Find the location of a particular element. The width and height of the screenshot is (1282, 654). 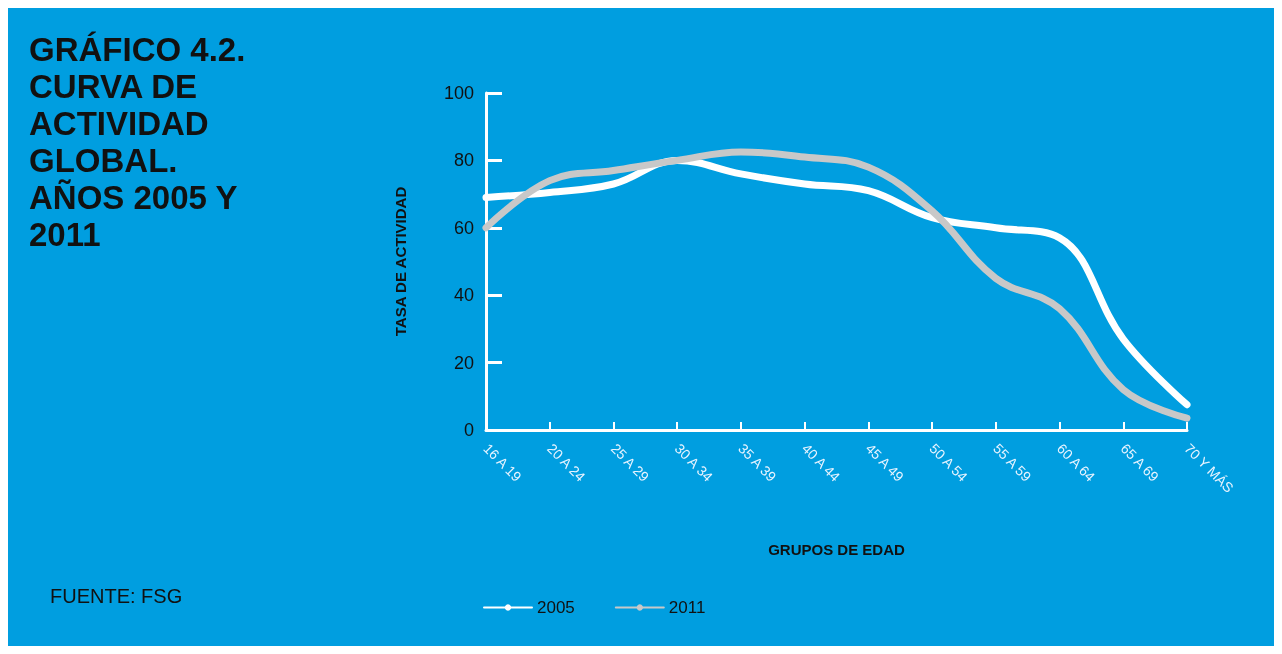

y-tick-label: 60 is located at coordinates (463, 227).